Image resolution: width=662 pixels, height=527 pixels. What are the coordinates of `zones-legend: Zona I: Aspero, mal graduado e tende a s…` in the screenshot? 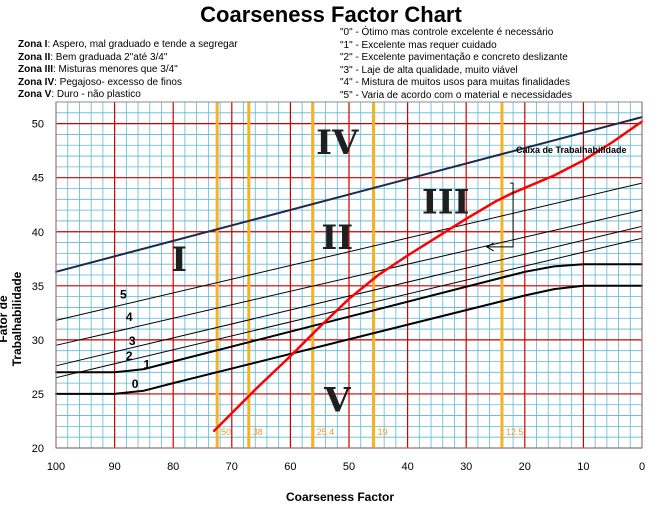 It's located at (128, 70).